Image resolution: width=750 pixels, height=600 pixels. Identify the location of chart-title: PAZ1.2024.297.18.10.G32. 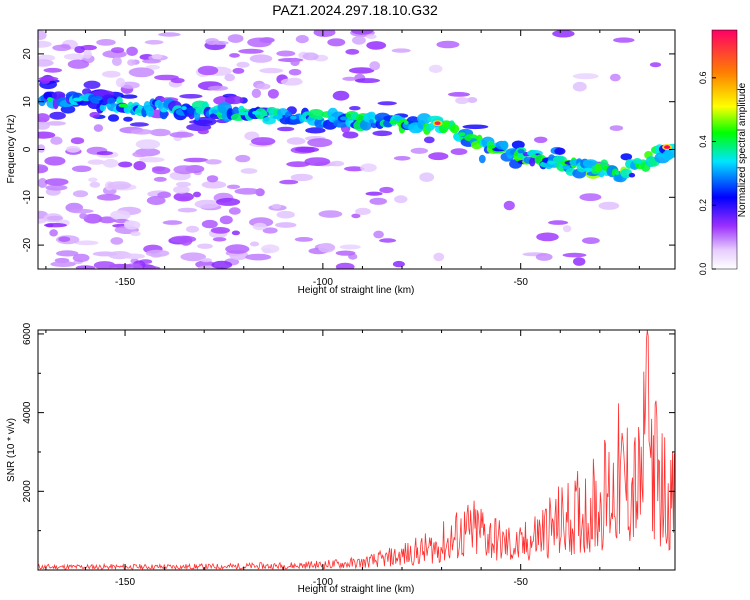
(355, 10).